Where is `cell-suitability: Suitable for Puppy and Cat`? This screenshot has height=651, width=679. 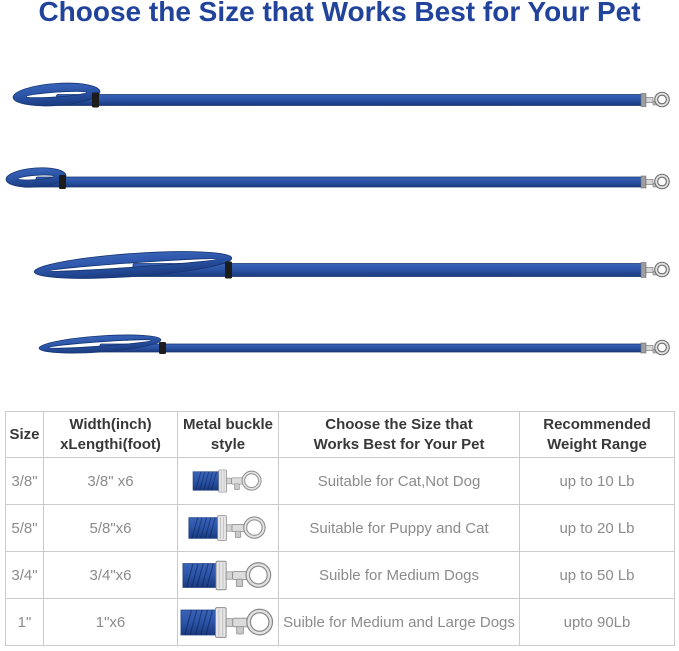 cell-suitability: Suitable for Puppy and Cat is located at coordinates (399, 528).